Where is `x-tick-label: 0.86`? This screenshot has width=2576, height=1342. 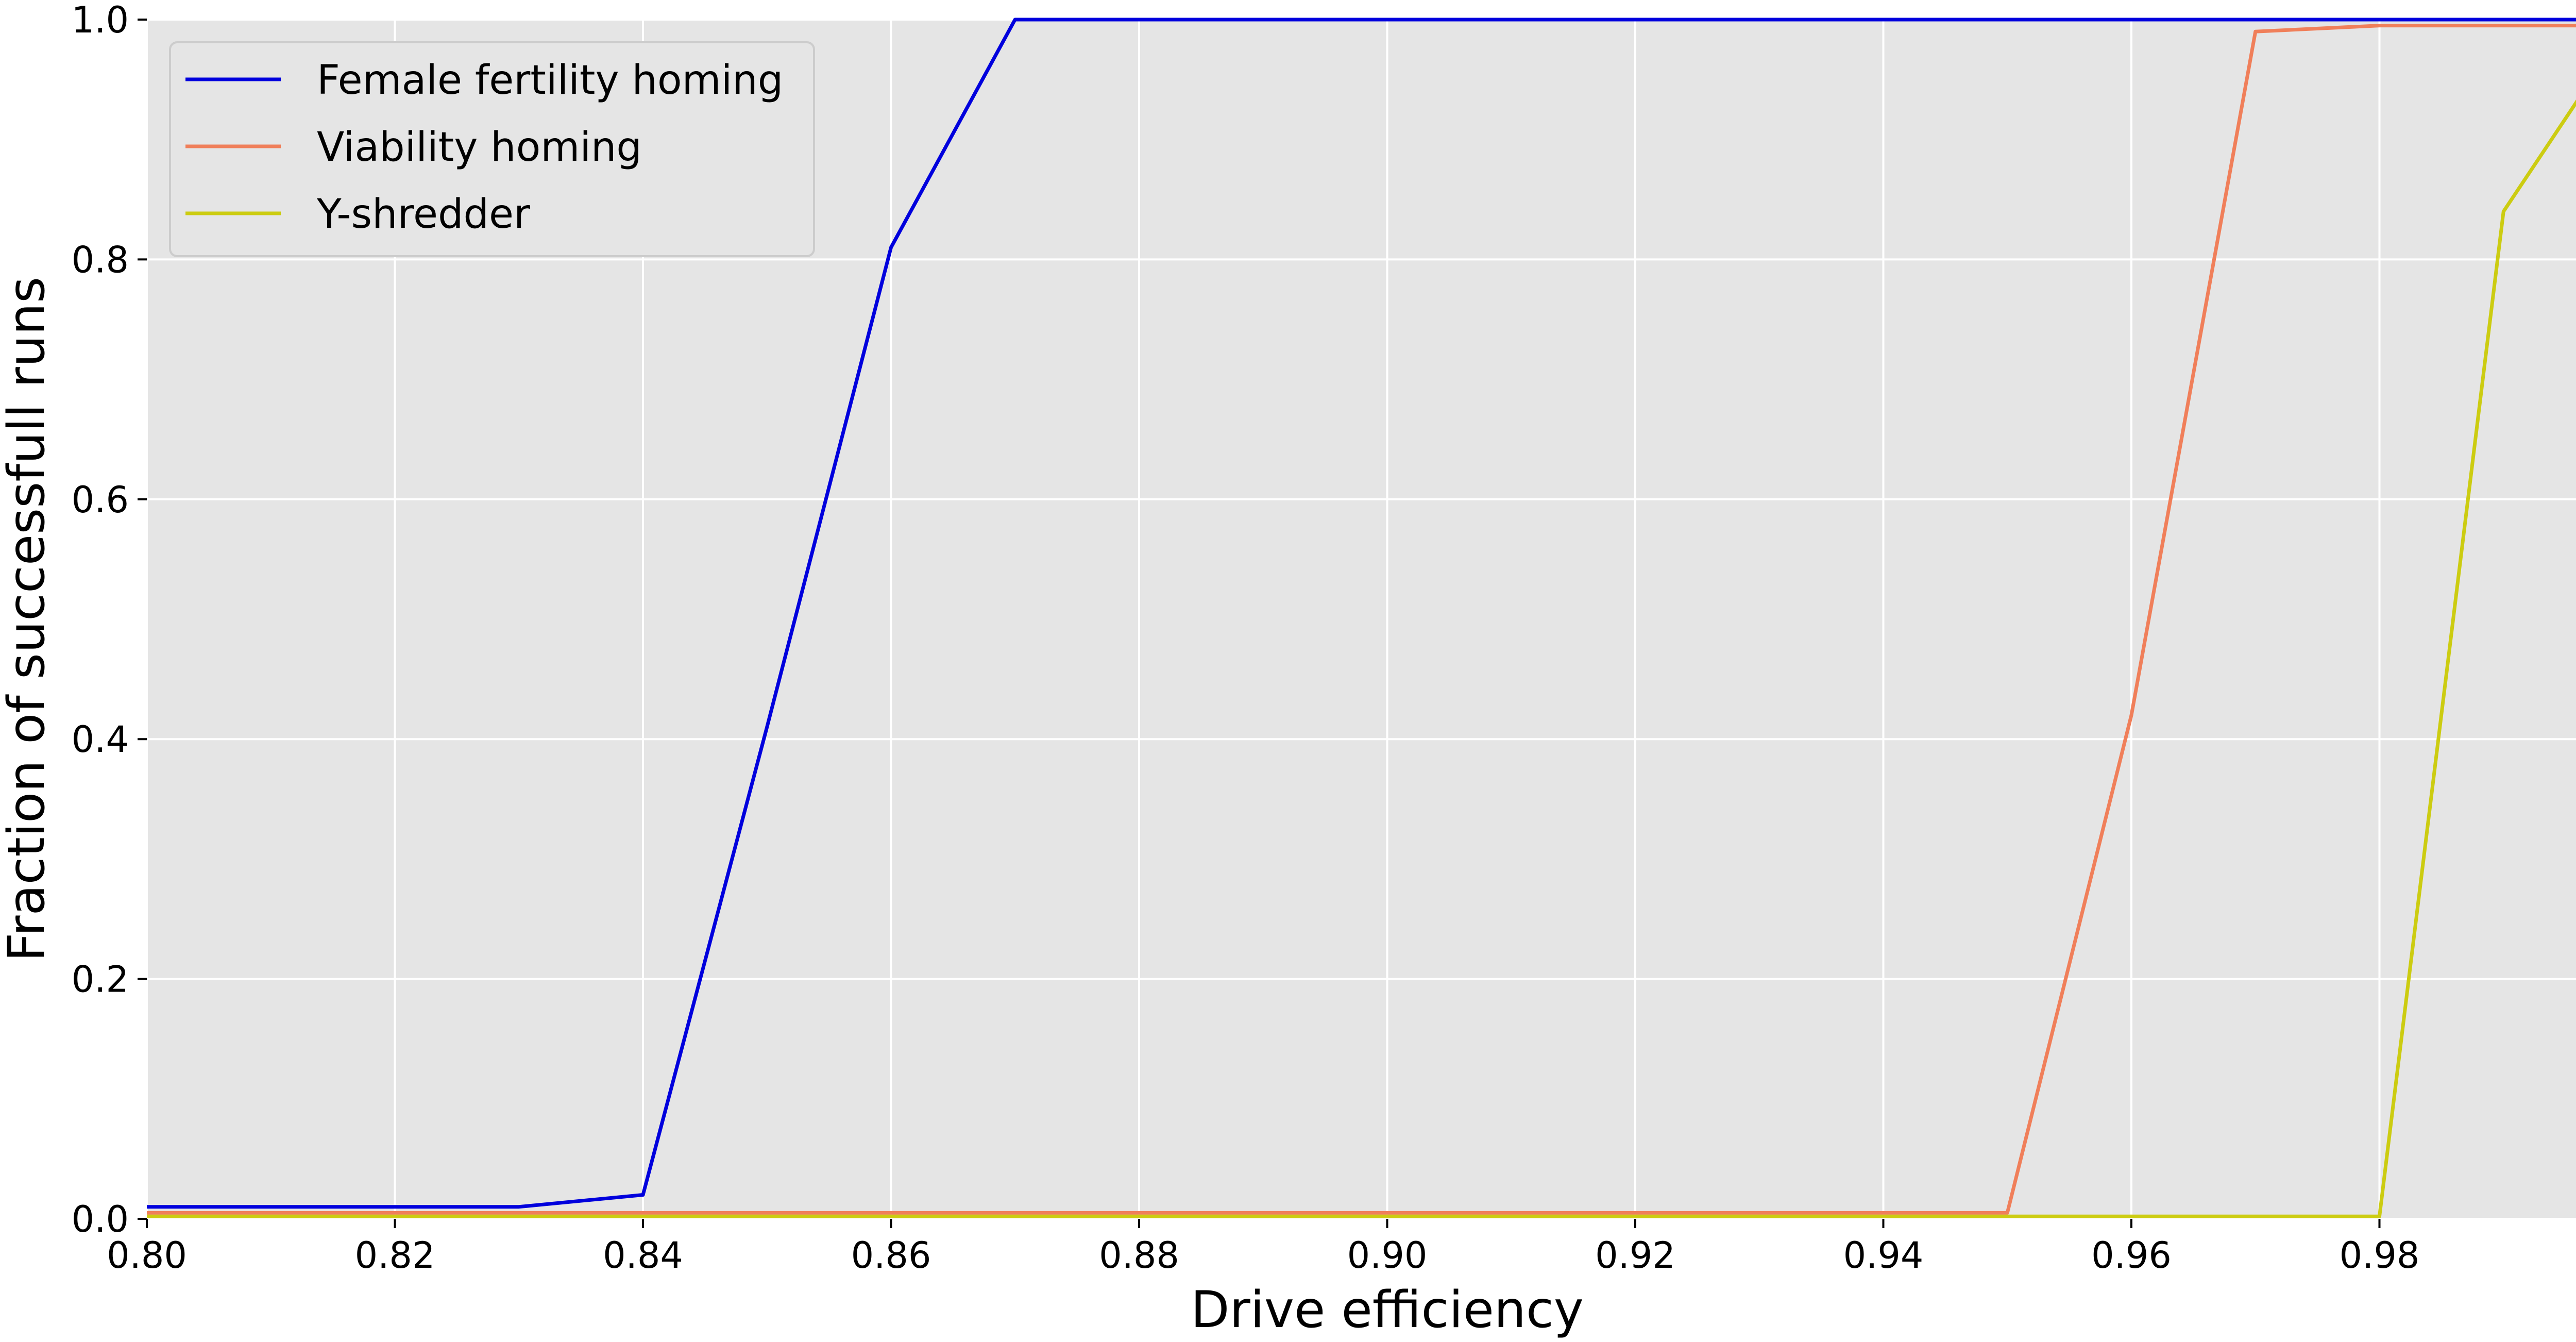 x-tick-label: 0.86 is located at coordinates (891, 1255).